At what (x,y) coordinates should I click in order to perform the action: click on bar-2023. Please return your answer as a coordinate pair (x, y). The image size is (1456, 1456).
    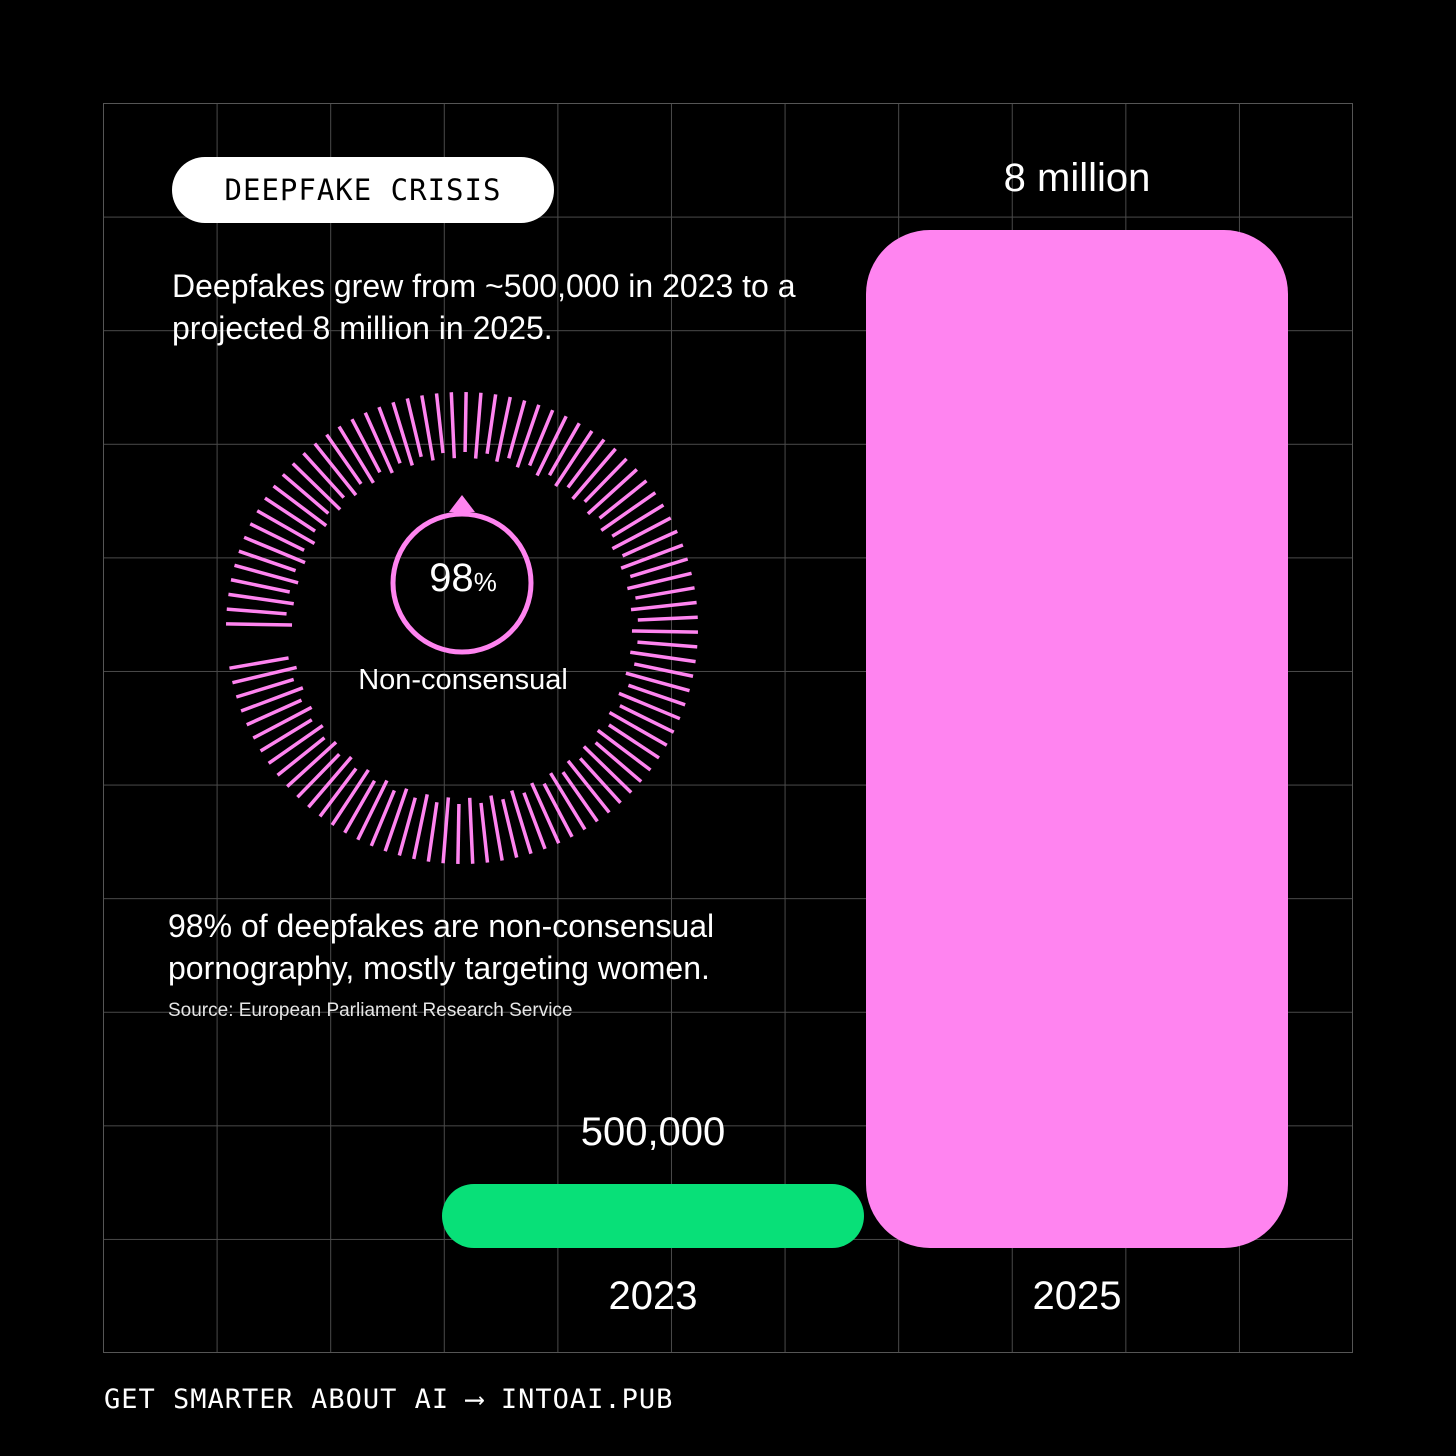
    Looking at the image, I should click on (653, 1216).